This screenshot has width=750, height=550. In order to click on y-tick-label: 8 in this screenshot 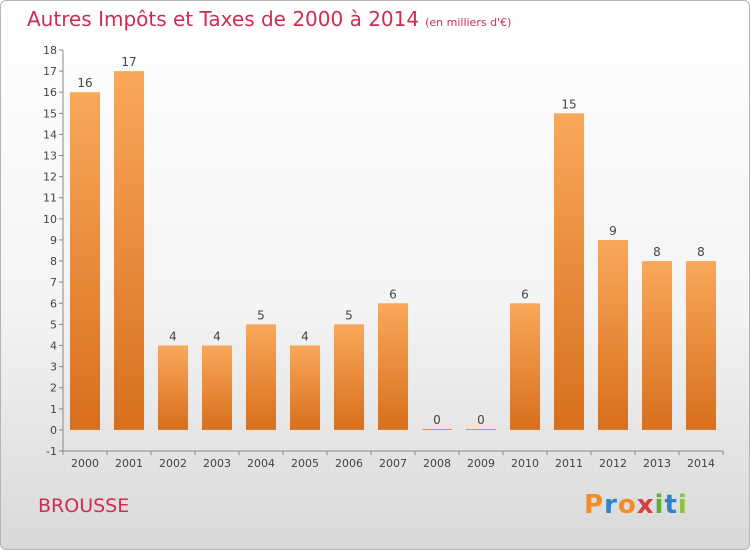, I will do `click(53, 261)`.